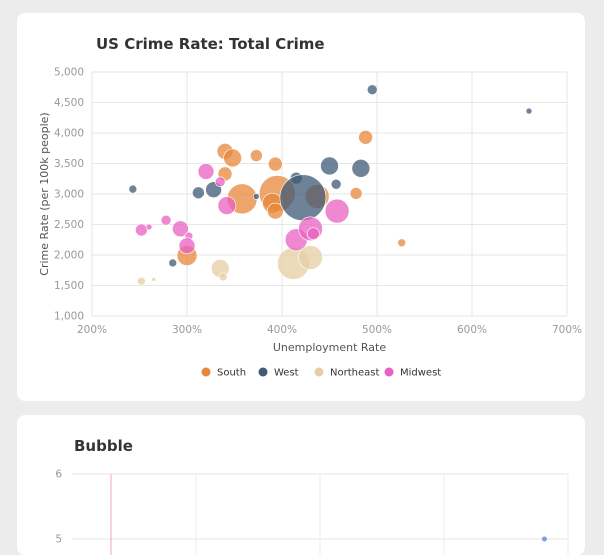 The width and height of the screenshot is (604, 555). What do you see at coordinates (377, 330) in the screenshot?
I see `x-tick-label: 500%` at bounding box center [377, 330].